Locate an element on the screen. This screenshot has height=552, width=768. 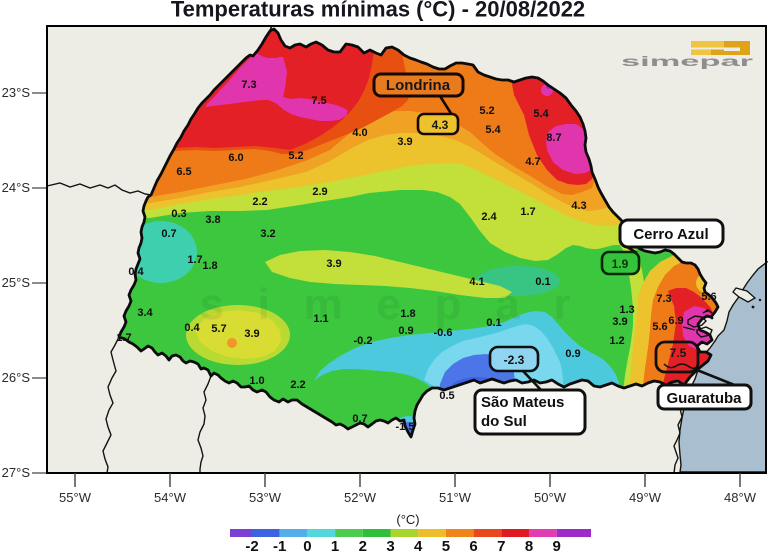
svg-text: 2.4 is located at coordinates (489, 217).